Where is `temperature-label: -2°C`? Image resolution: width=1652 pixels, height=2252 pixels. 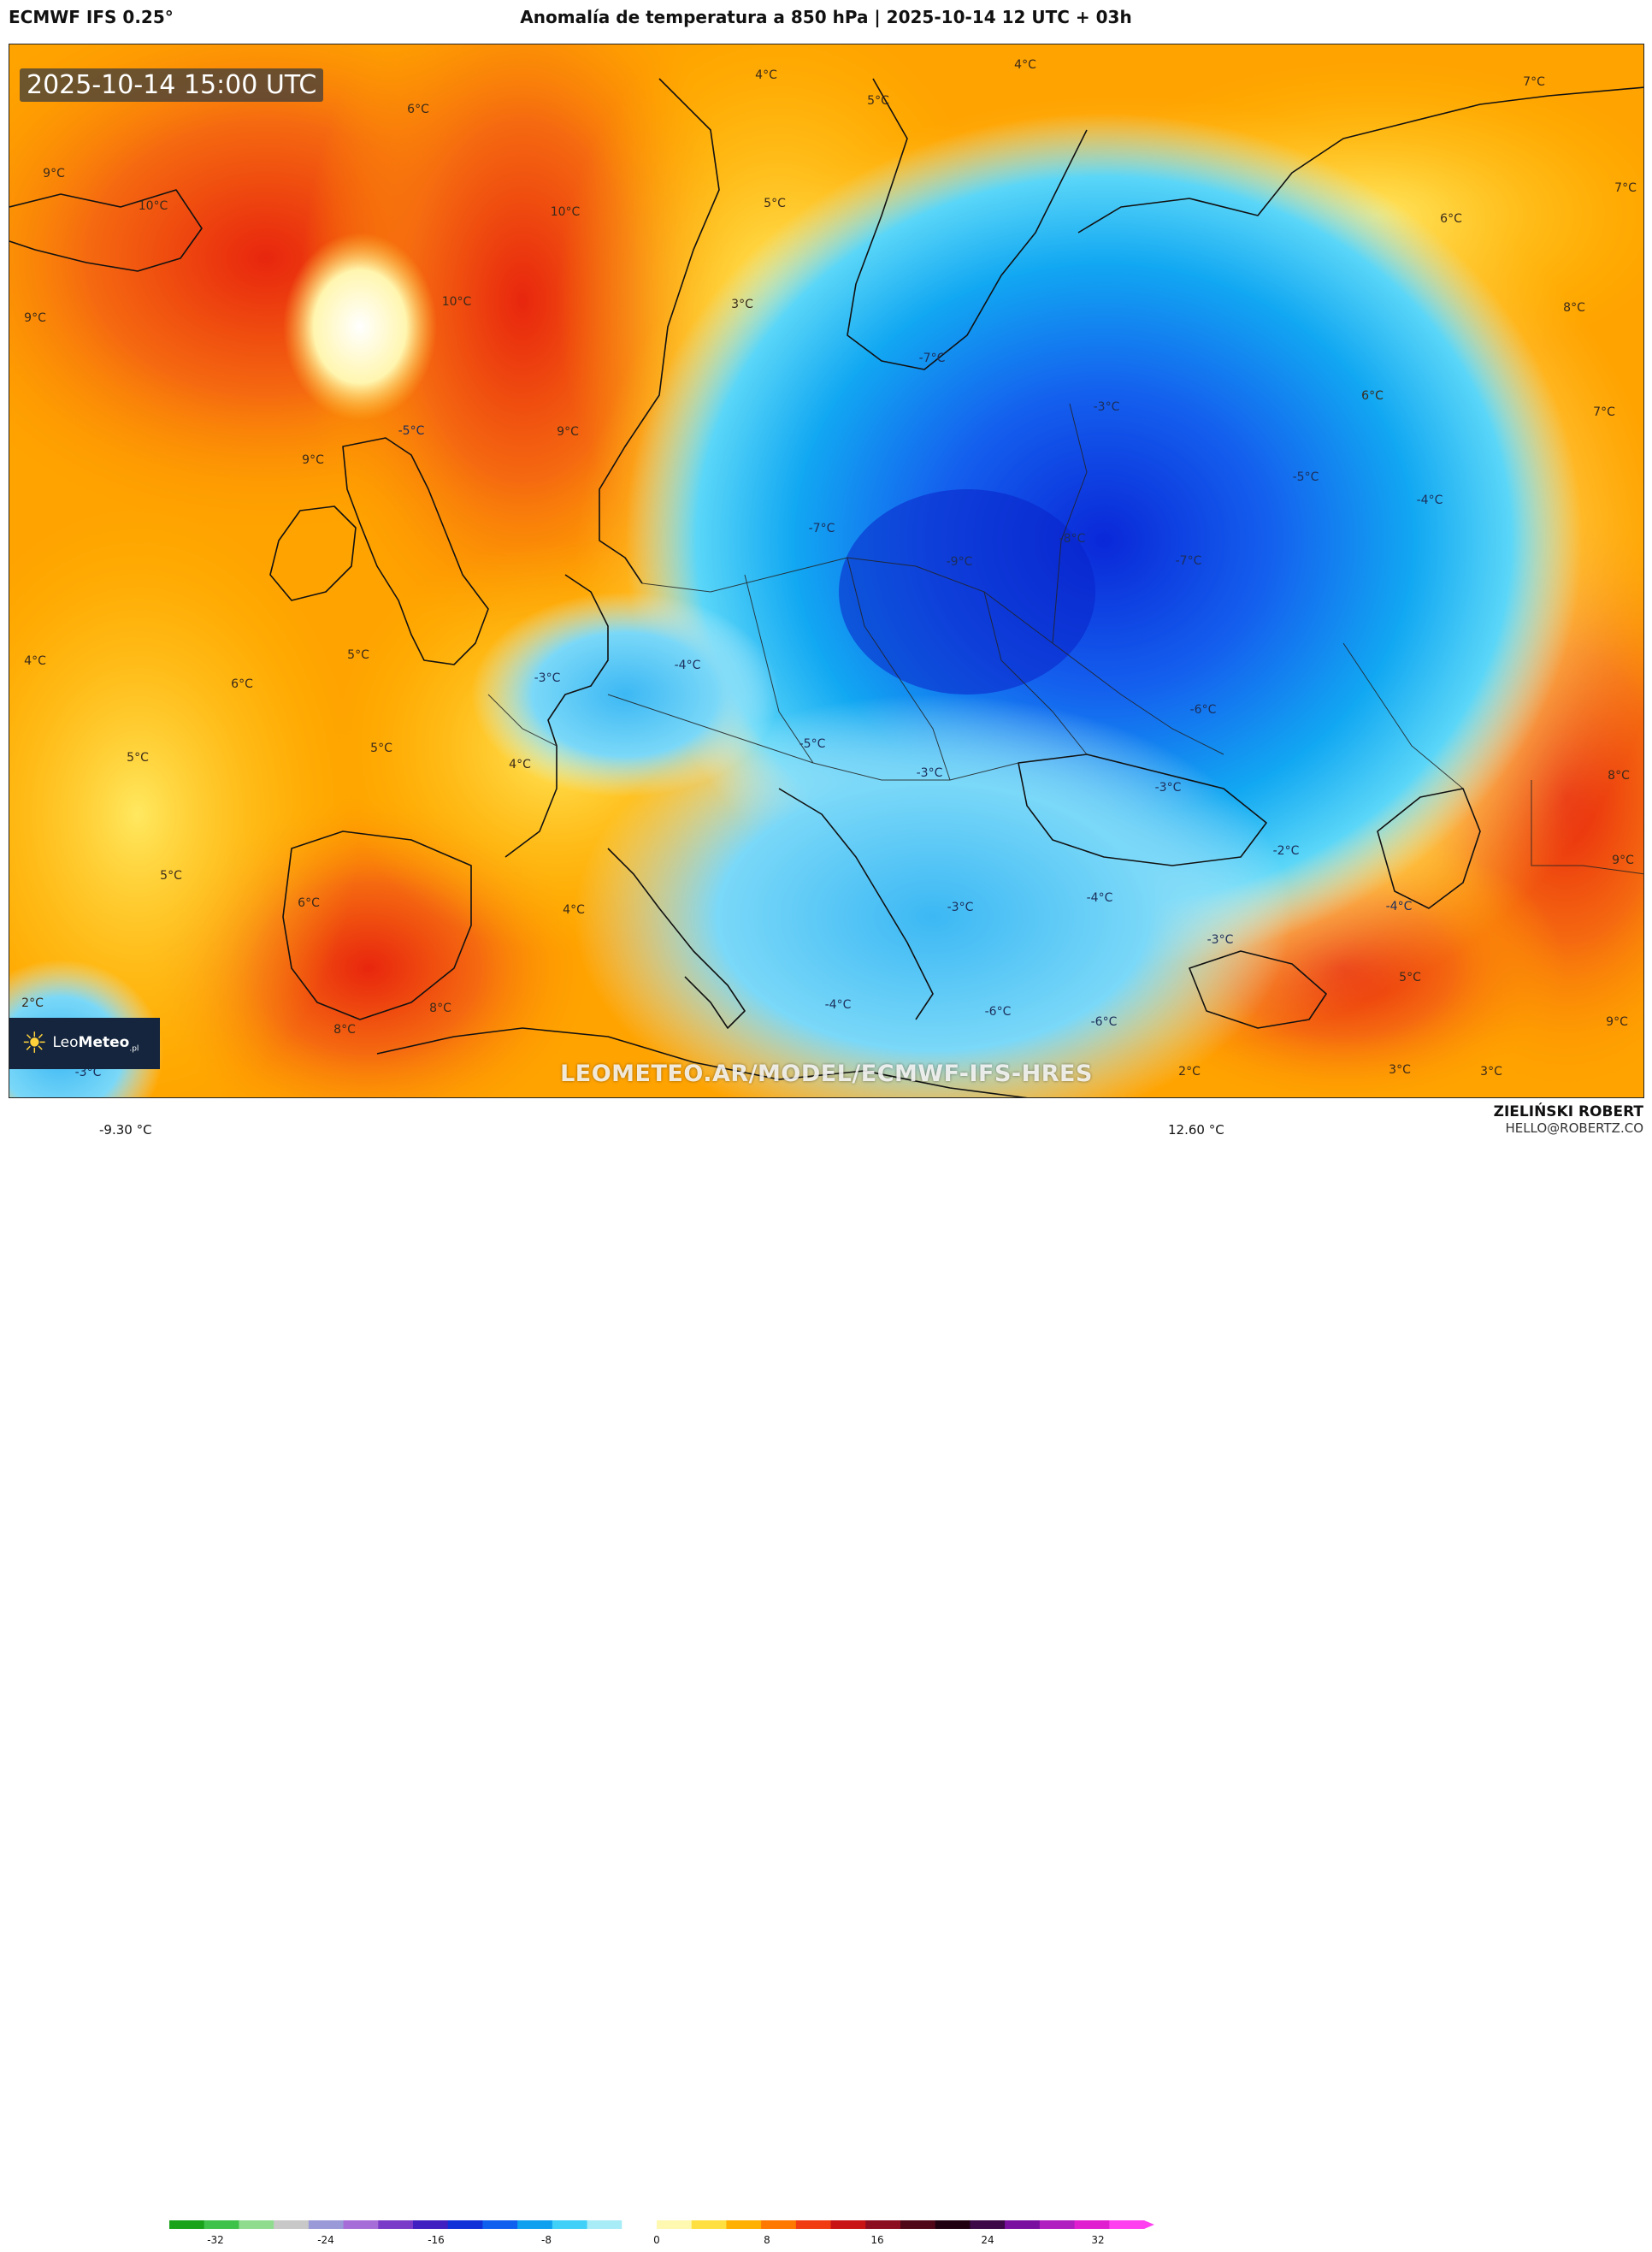 temperature-label: -2°C is located at coordinates (1286, 851).